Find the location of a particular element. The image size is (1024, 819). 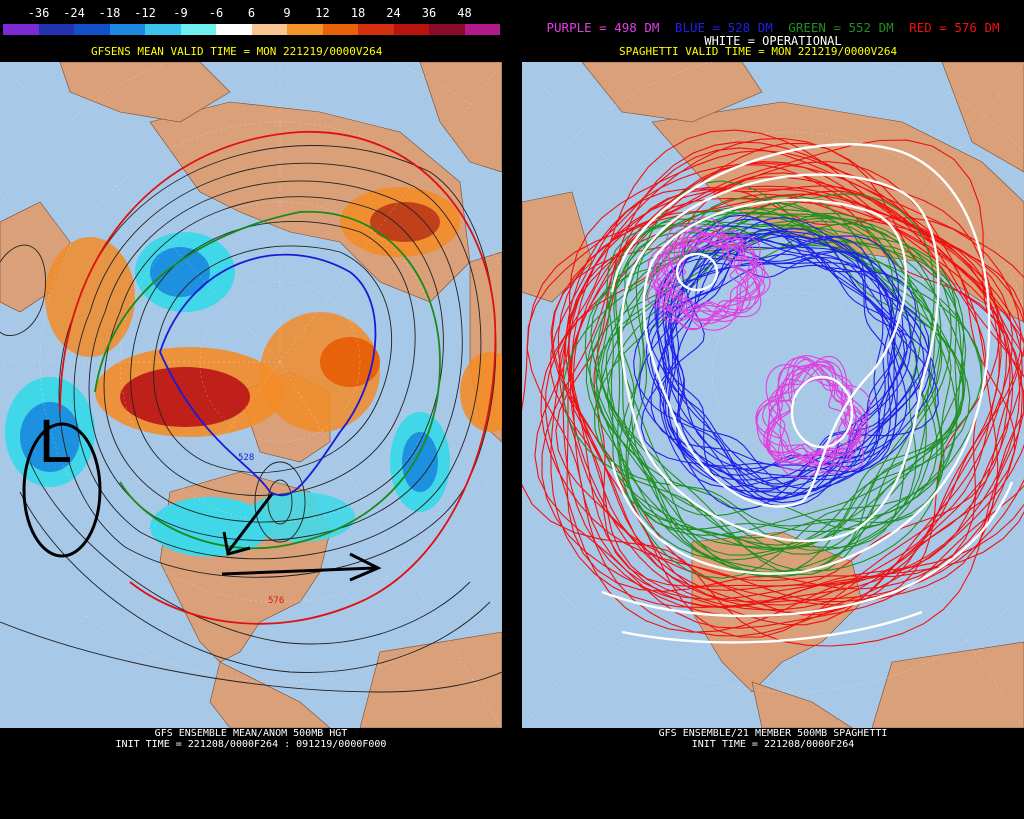

spaghetti-footer-title: GFS ENSEMBLE/21 MEMBER 500MB SPAGHETTI is located at coordinates (773, 733).